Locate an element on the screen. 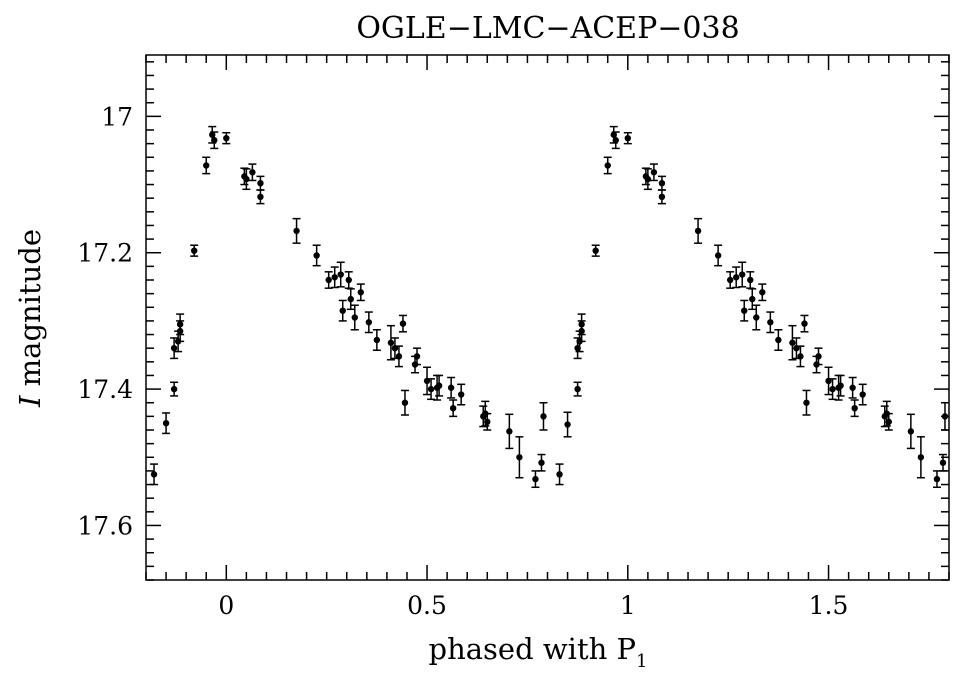  x-tick-labels: 0 0.5 1 1.5 is located at coordinates (533, 605).